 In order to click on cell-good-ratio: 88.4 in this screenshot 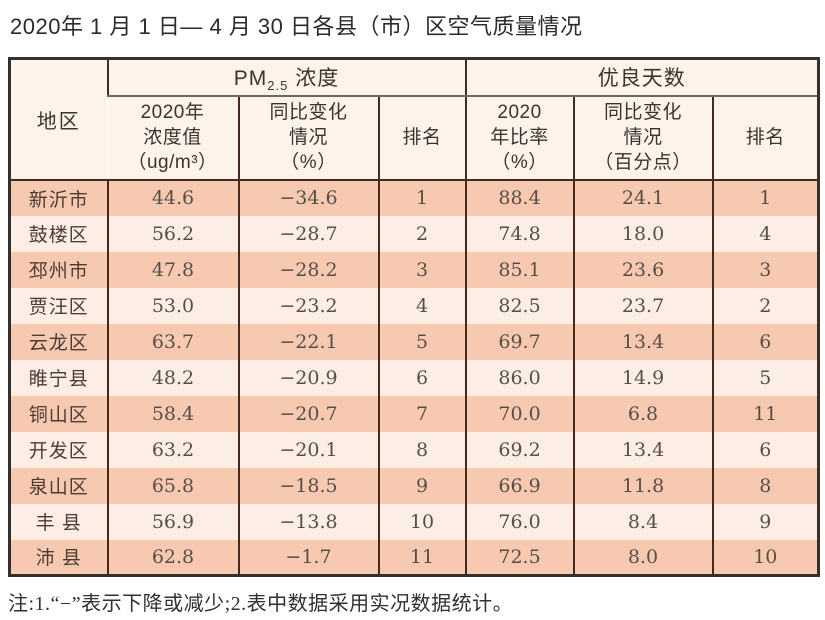, I will do `click(519, 197)`.